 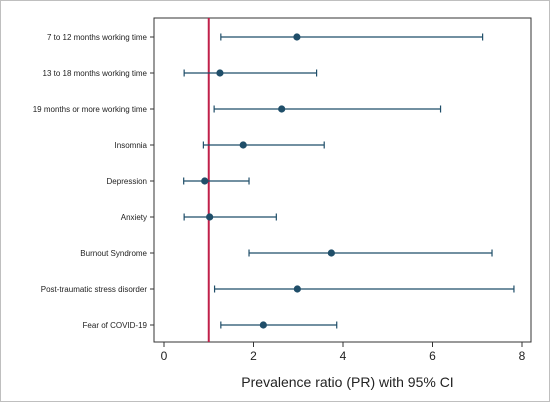 What do you see at coordinates (522, 356) in the screenshot?
I see `x-tick-label: 8` at bounding box center [522, 356].